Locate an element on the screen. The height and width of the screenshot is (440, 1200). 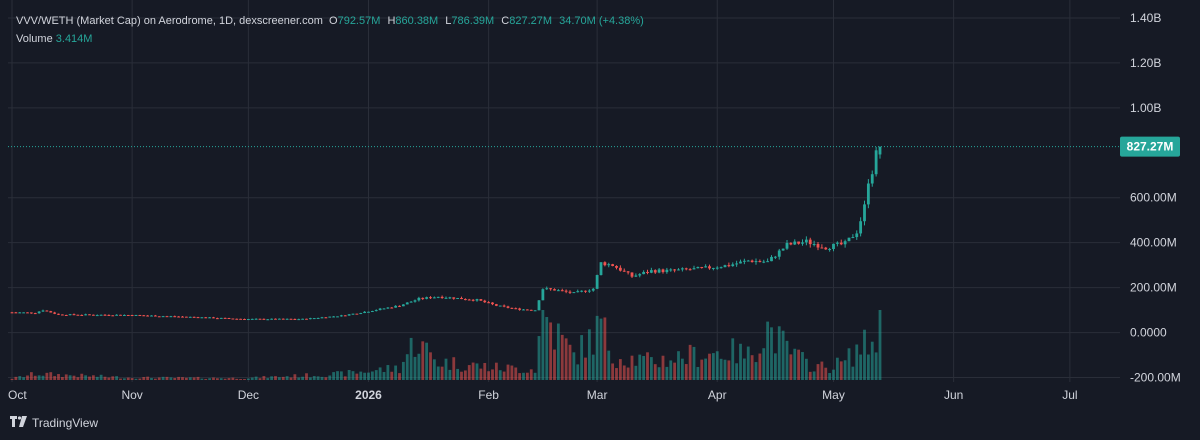
y-tick-label: 400.00M is located at coordinates (1153, 243).